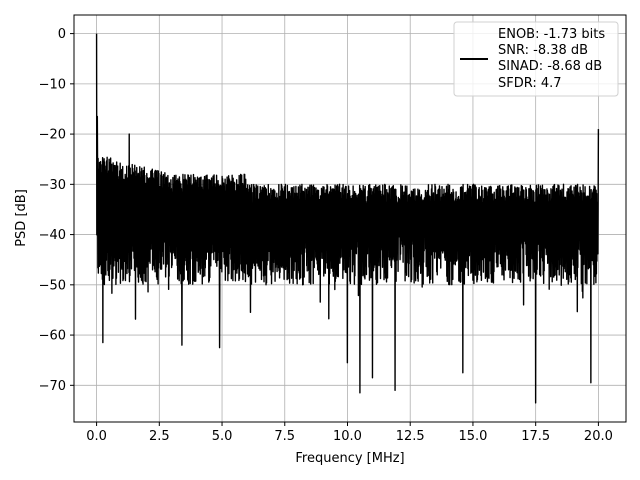 The image size is (640, 480). I want to click on x-tick-label: 2.5, so click(159, 436).